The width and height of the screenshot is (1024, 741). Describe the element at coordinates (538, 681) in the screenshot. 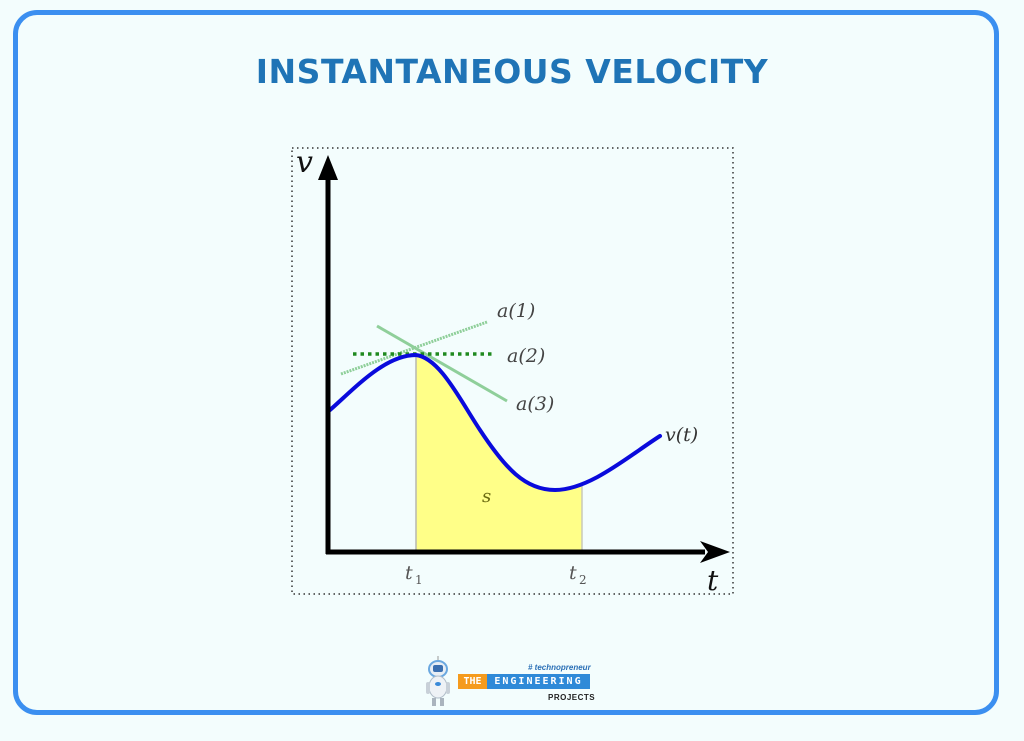

I see `logo-word-engineering: ENGINEERING` at that location.